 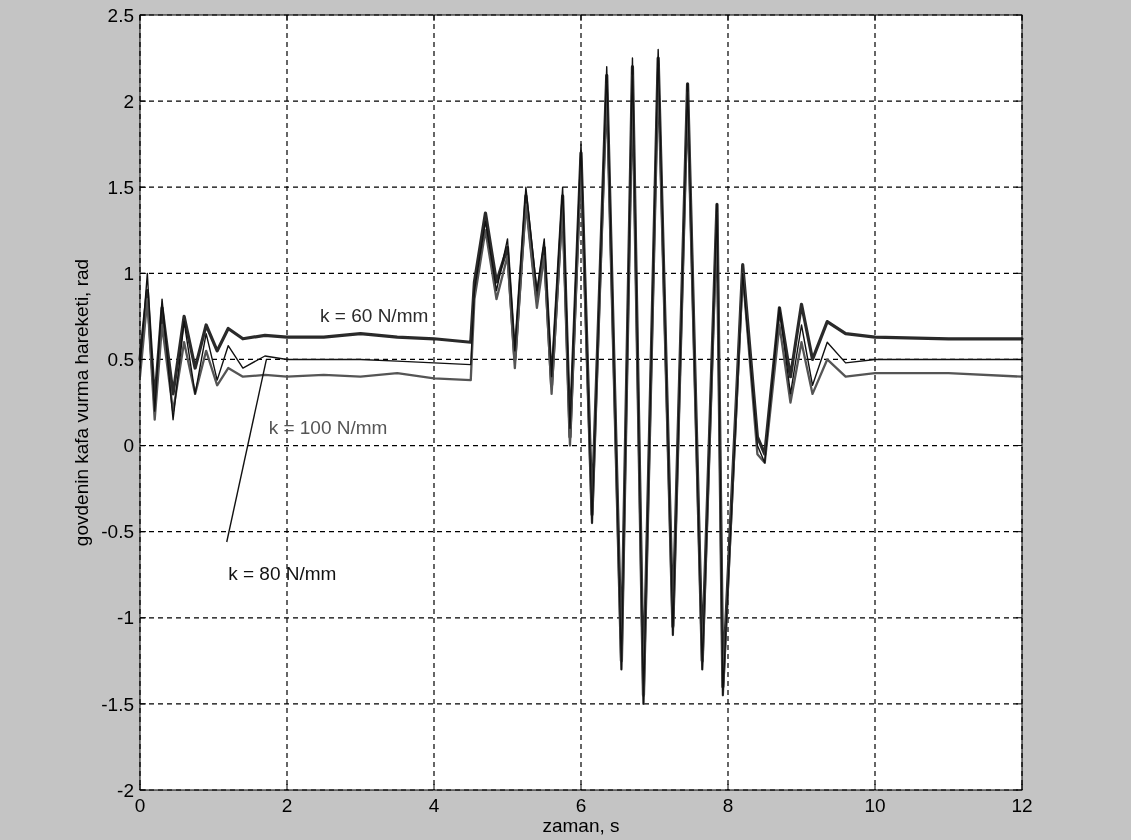 What do you see at coordinates (581, 805) in the screenshot?
I see `x-tick-label: 6` at bounding box center [581, 805].